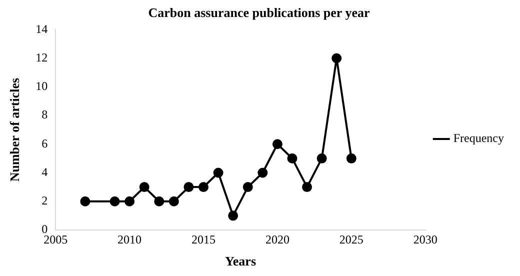  I want to click on x-axis-title: Years, so click(240, 261).